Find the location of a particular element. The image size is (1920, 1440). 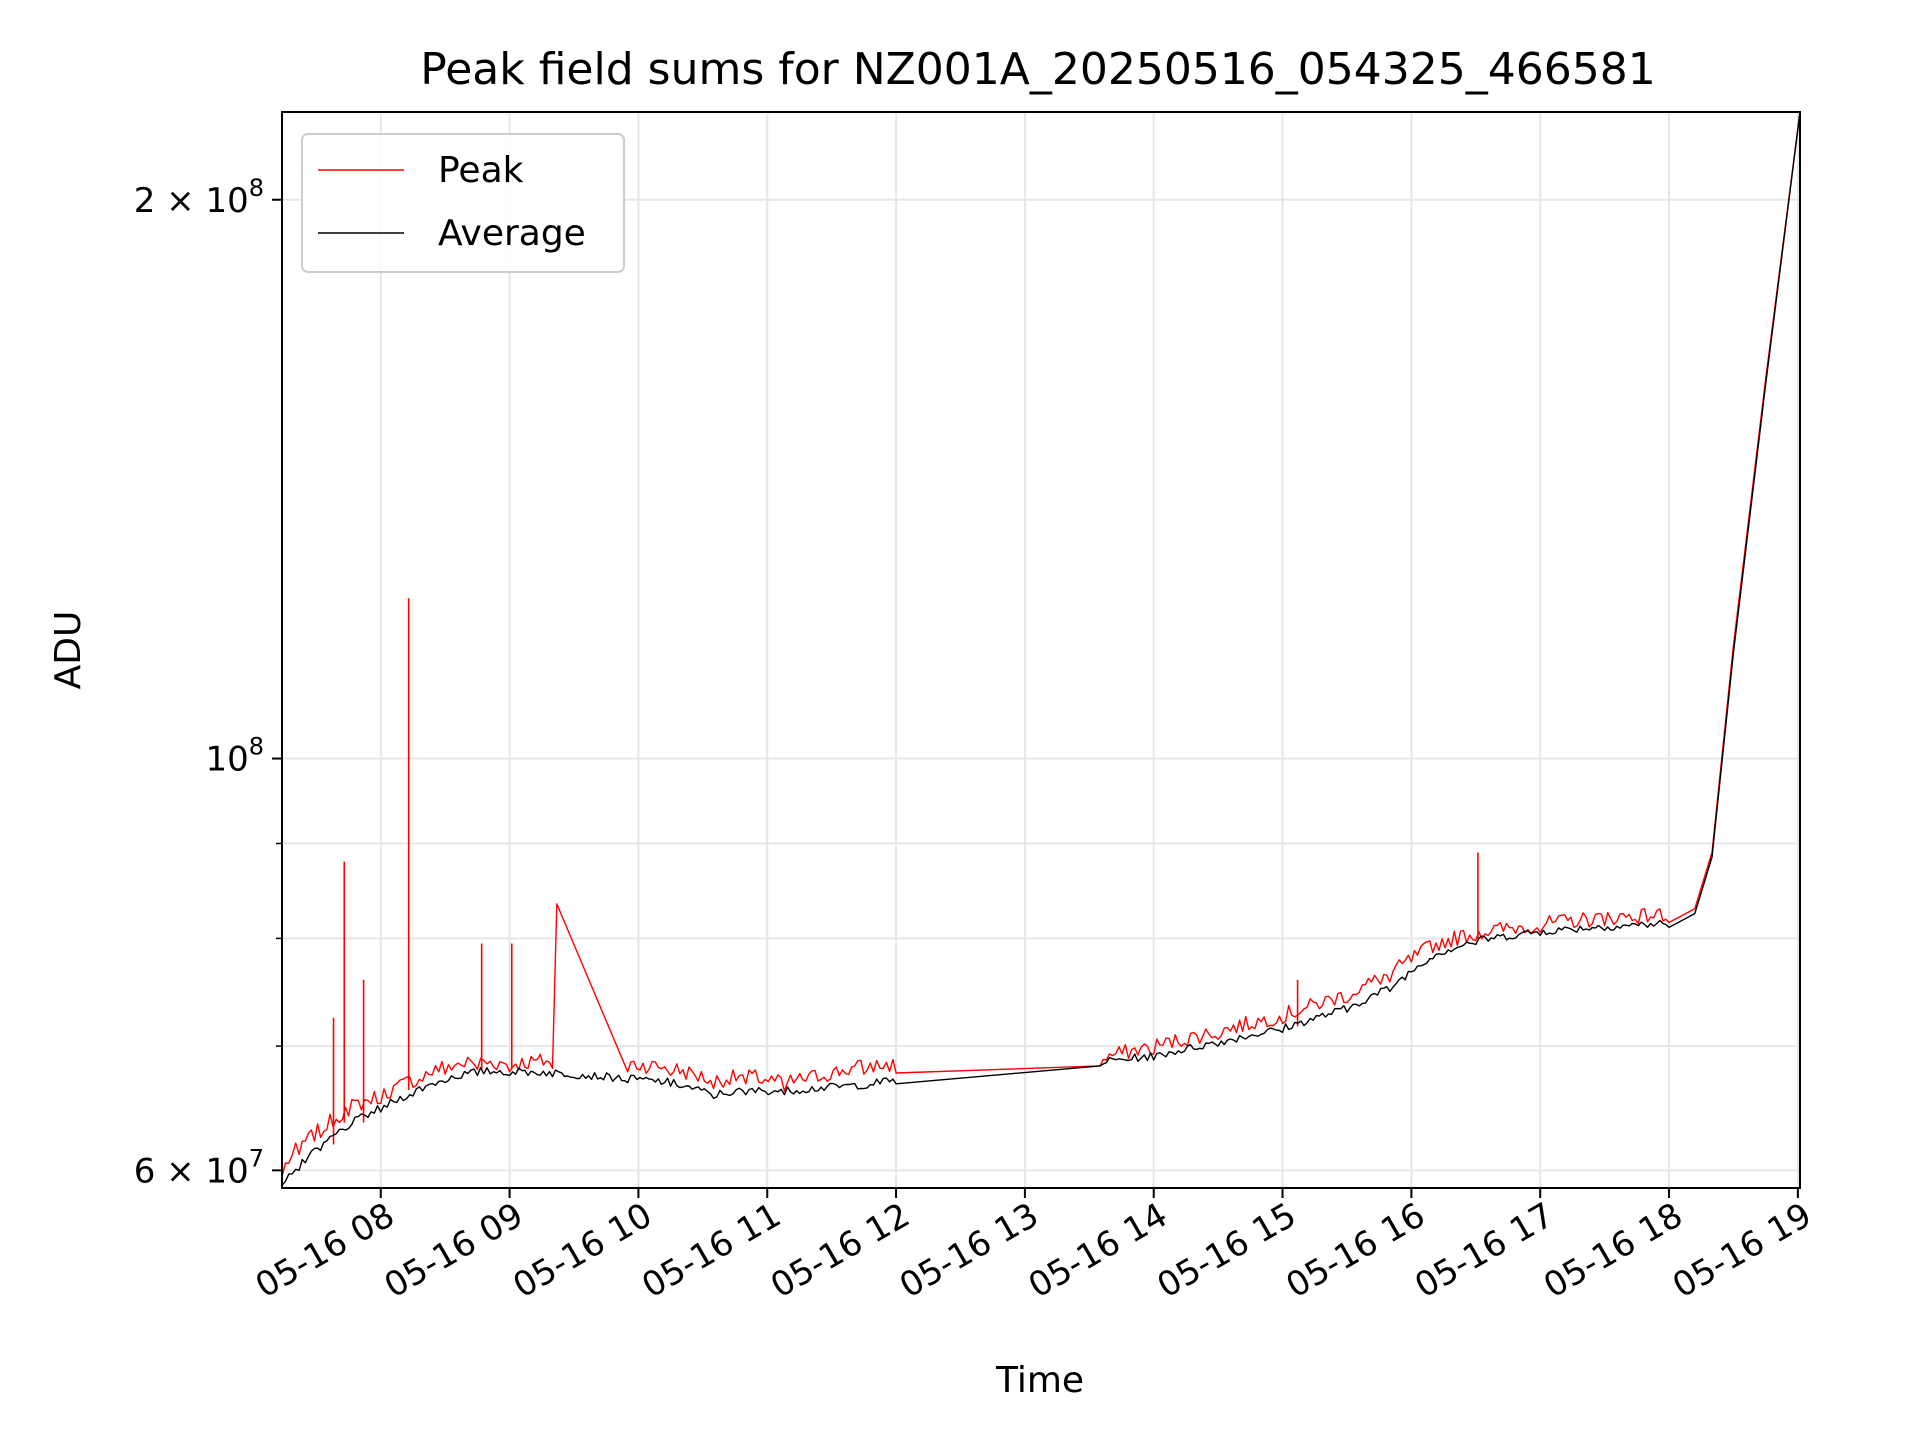

legend: Peak Average is located at coordinates (463, 203).